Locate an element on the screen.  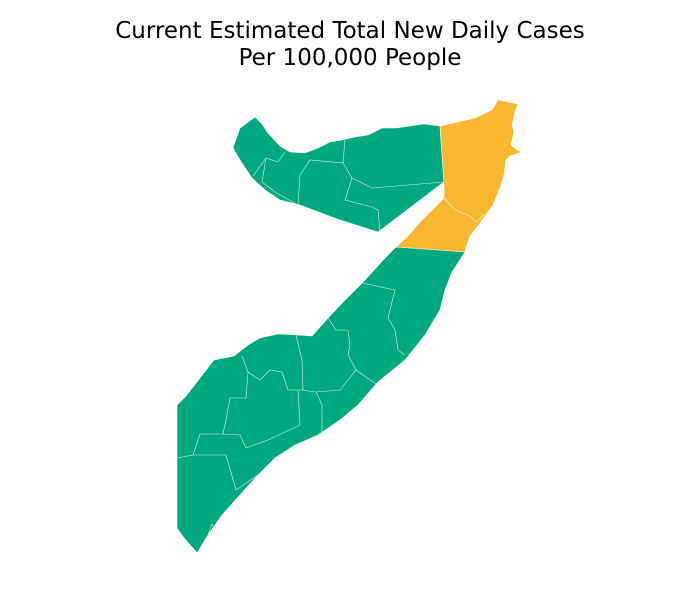
map-title-line-1: Current Estimated Total New Daily Cases is located at coordinates (350, 31).